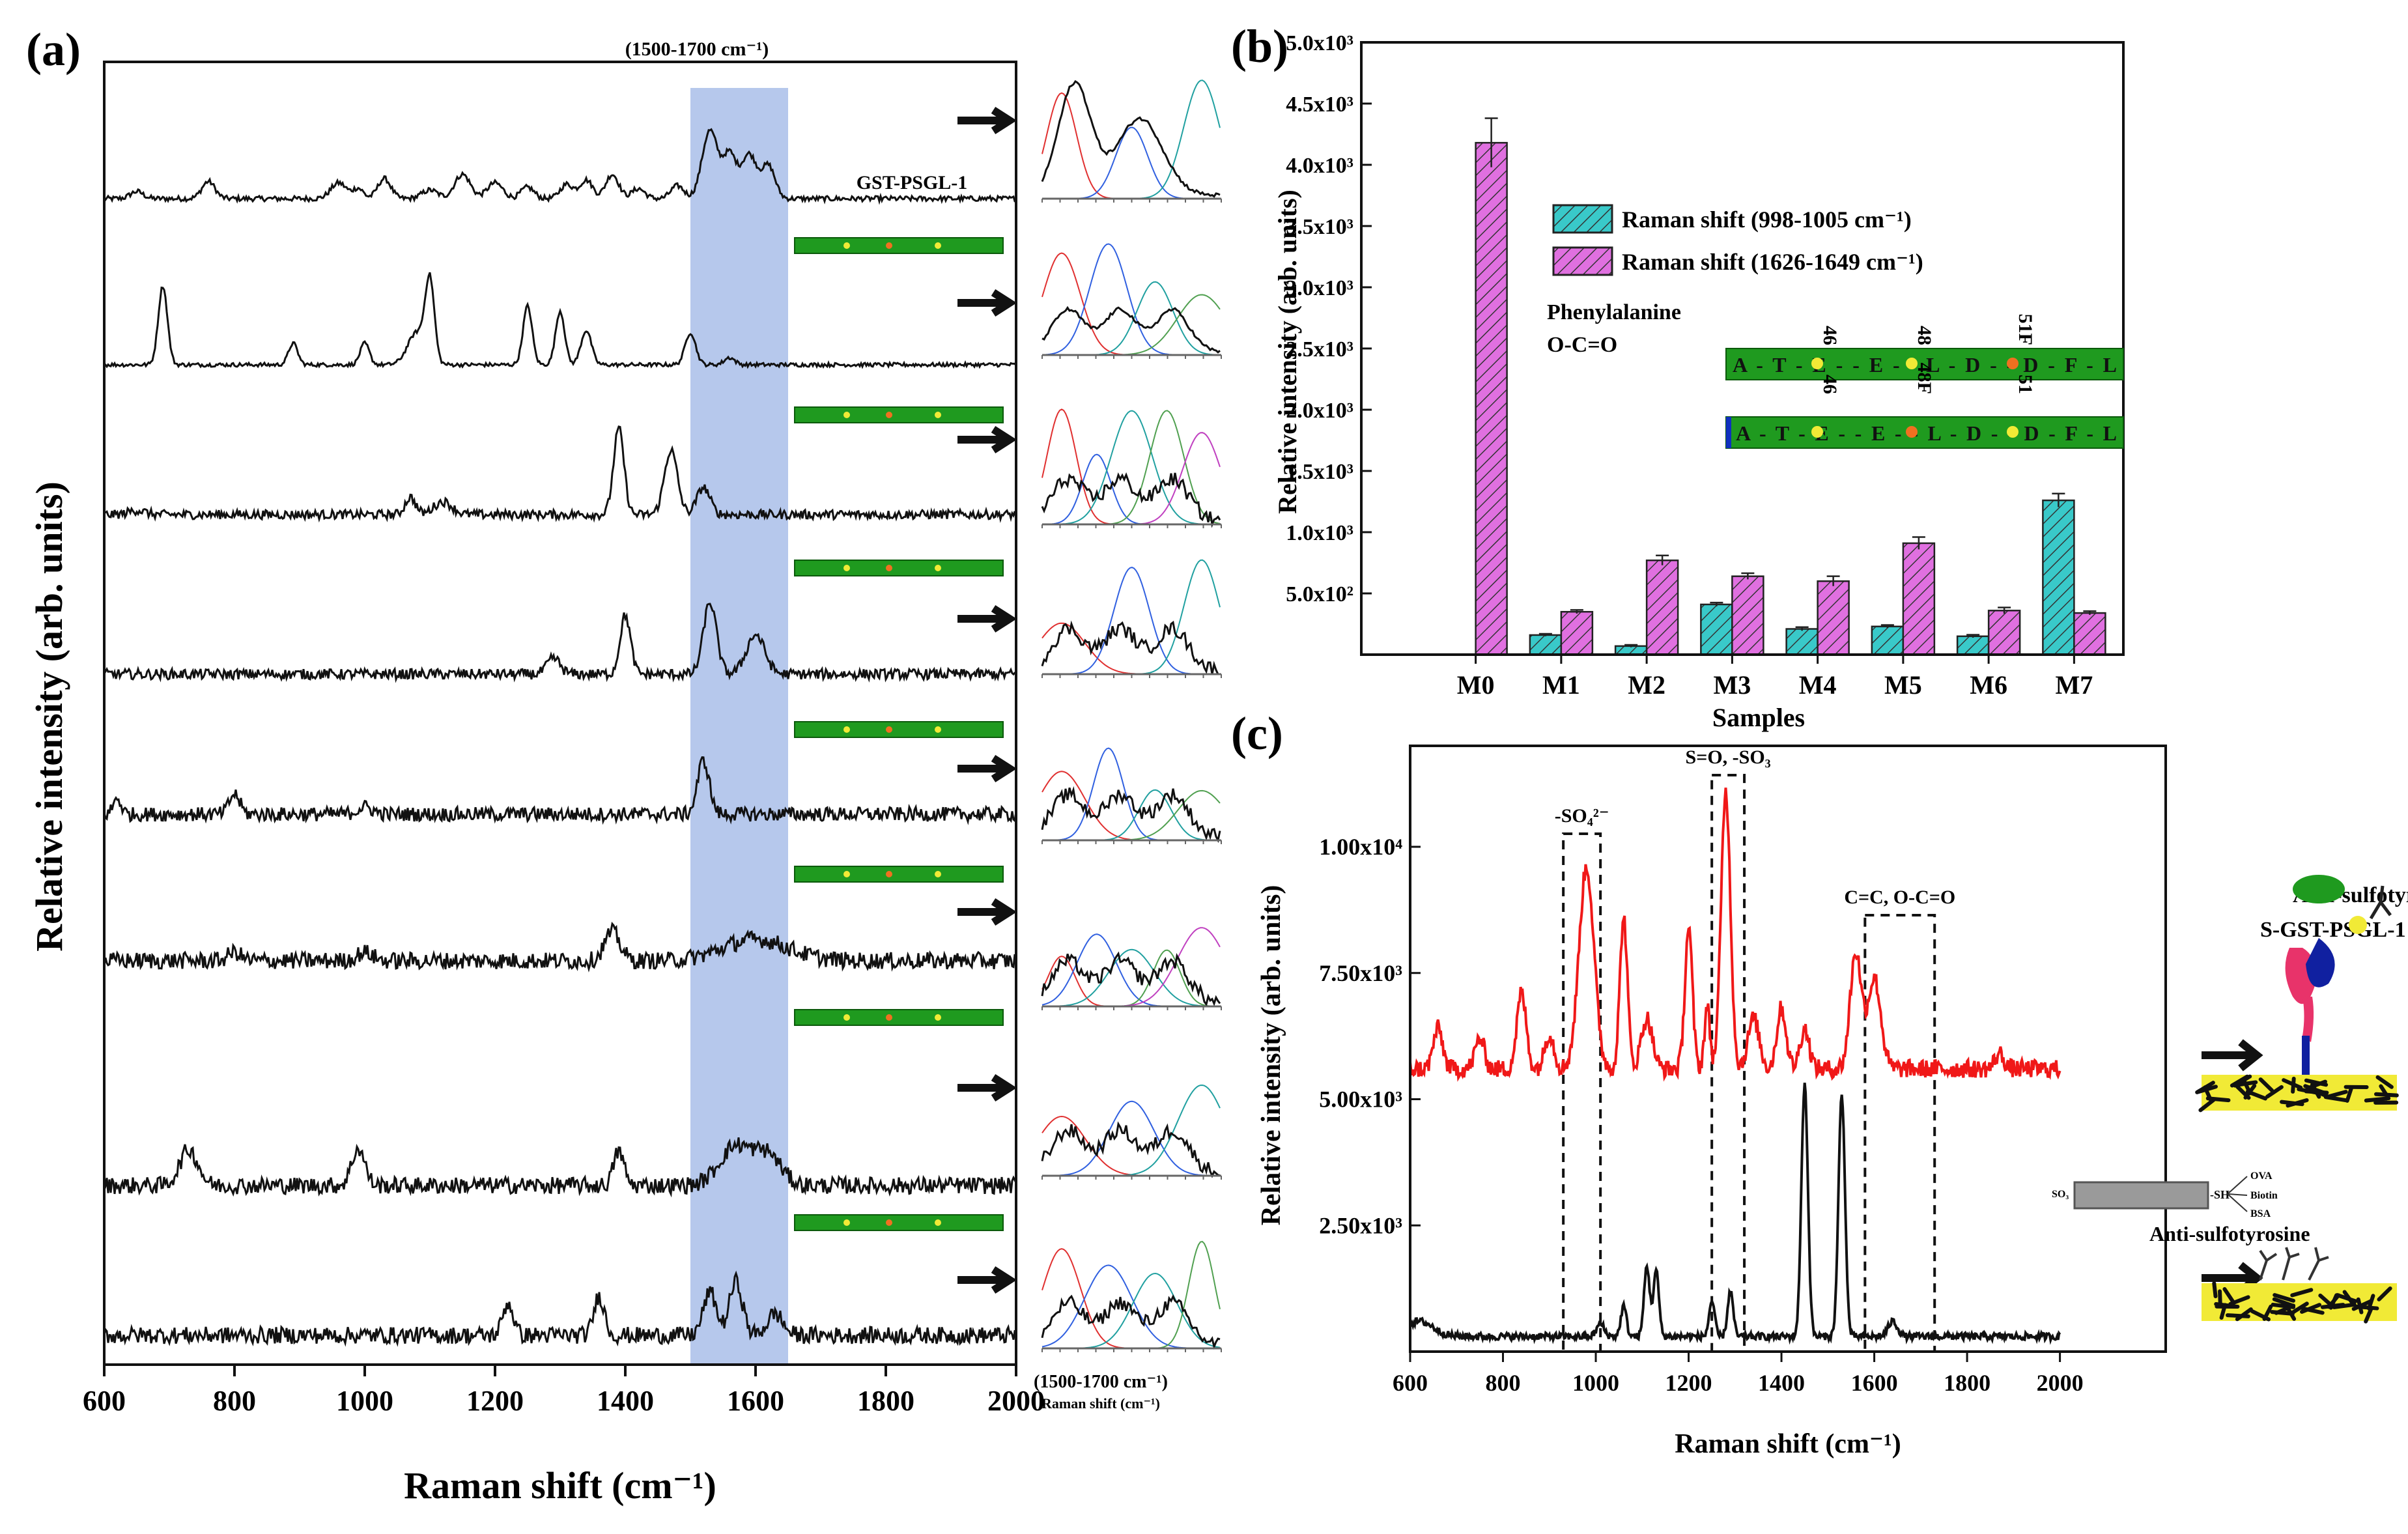 Image resolution: width=2408 pixels, height=1534 pixels. What do you see at coordinates (1319, 411) in the screenshot?
I see `y-tick-label: 2.0x10³` at bounding box center [1319, 411].